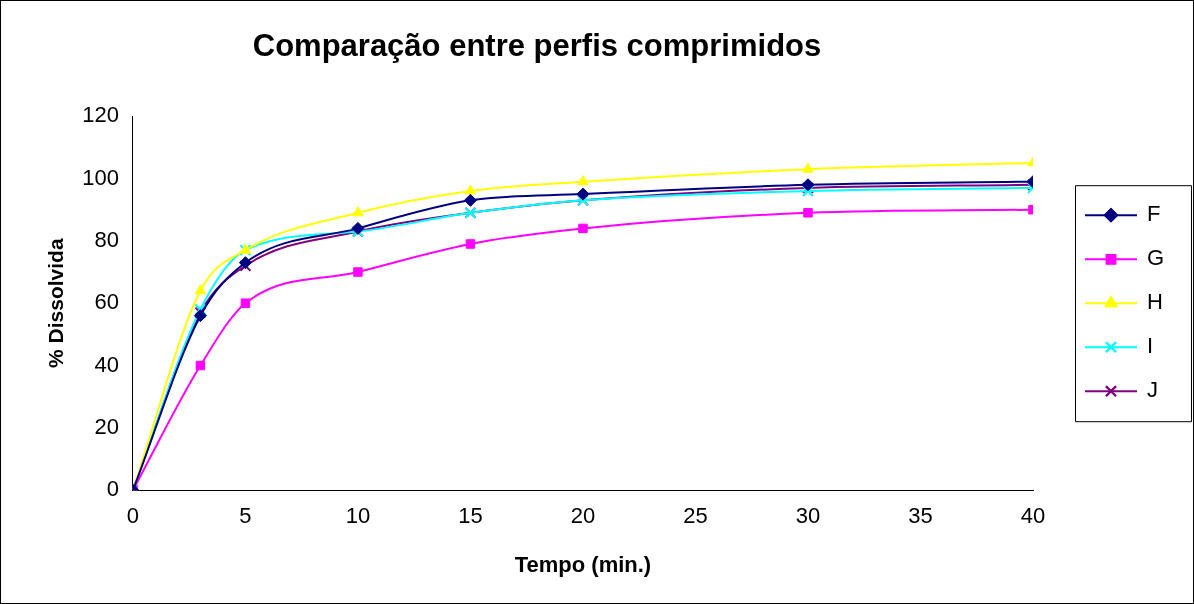 The width and height of the screenshot is (1194, 604). Describe the element at coordinates (1150, 346) in the screenshot. I see `legend-label: I` at that location.